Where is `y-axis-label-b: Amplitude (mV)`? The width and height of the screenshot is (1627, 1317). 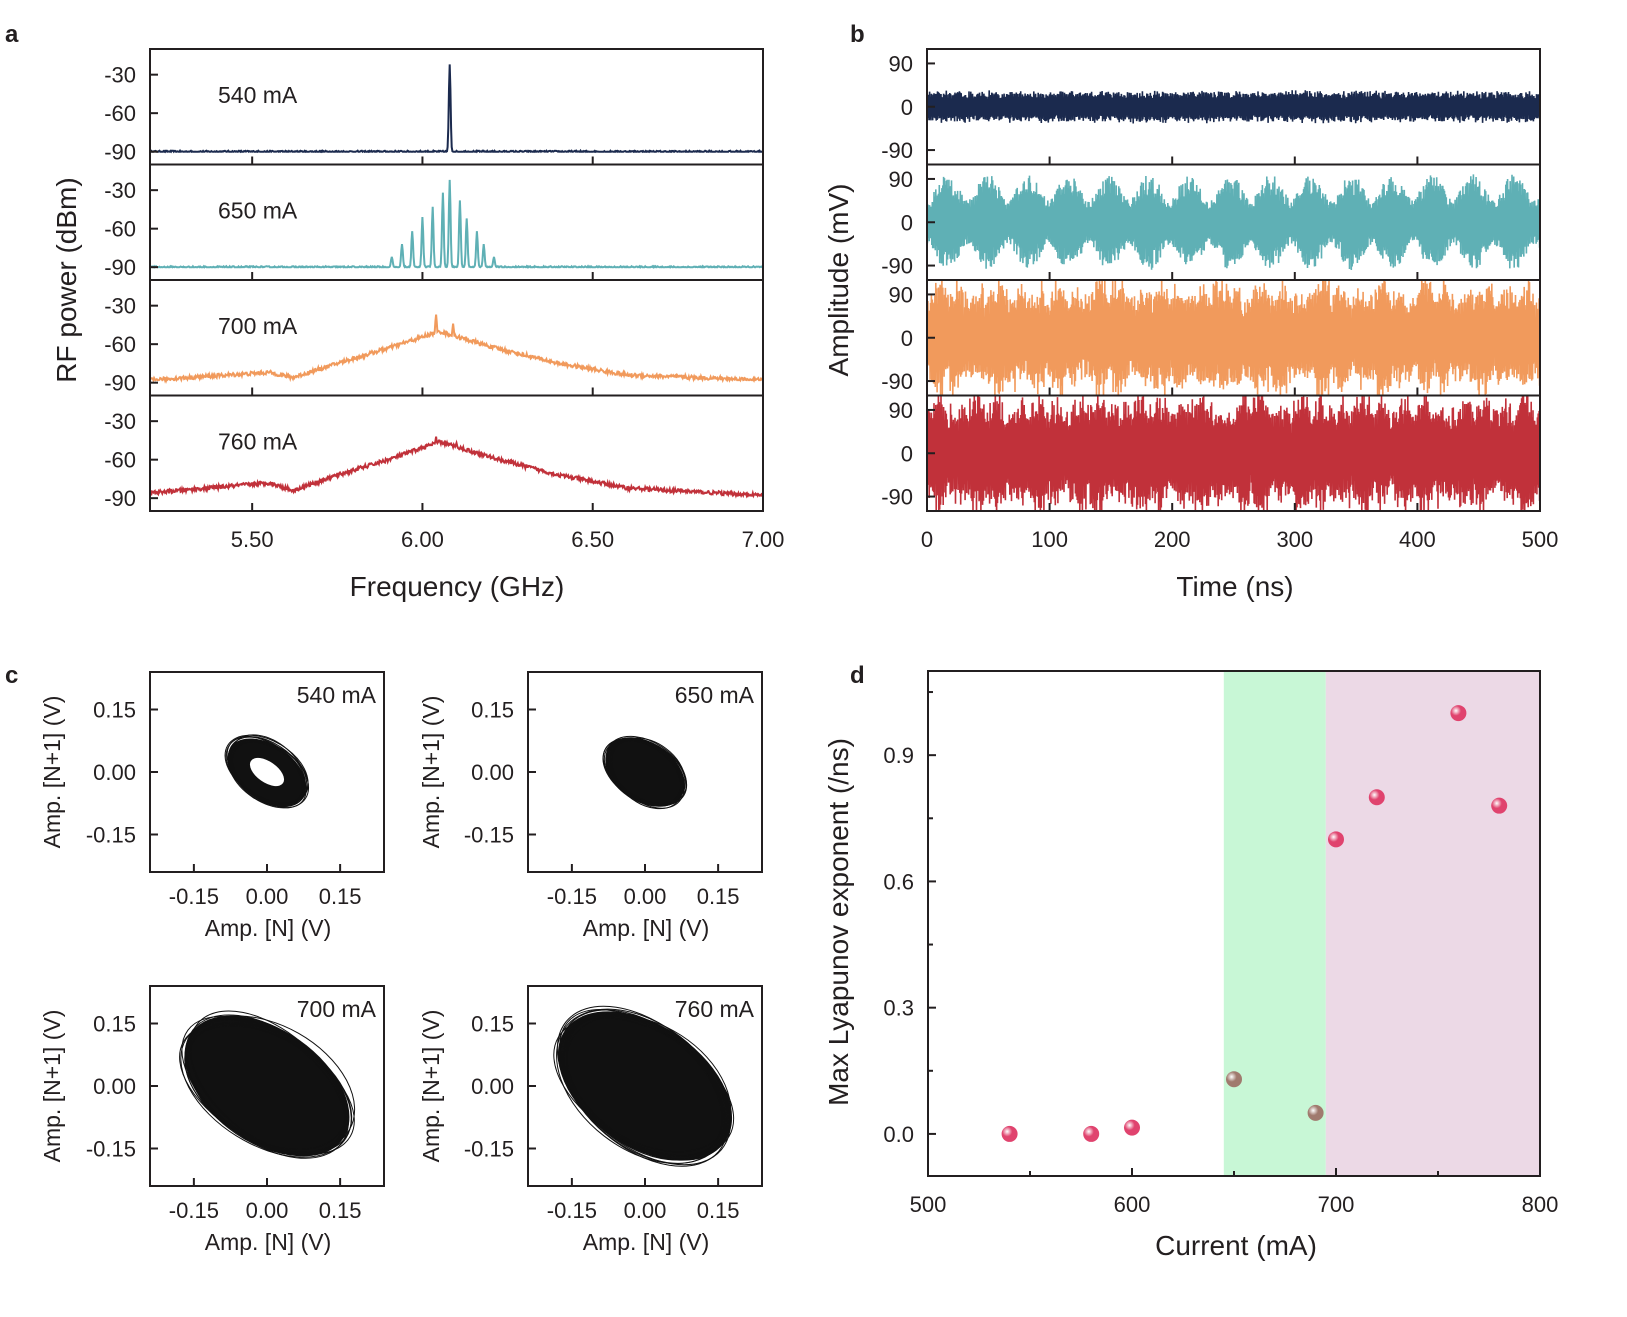
y-axis-label-b: Amplitude (mV) is located at coordinates (838, 280).